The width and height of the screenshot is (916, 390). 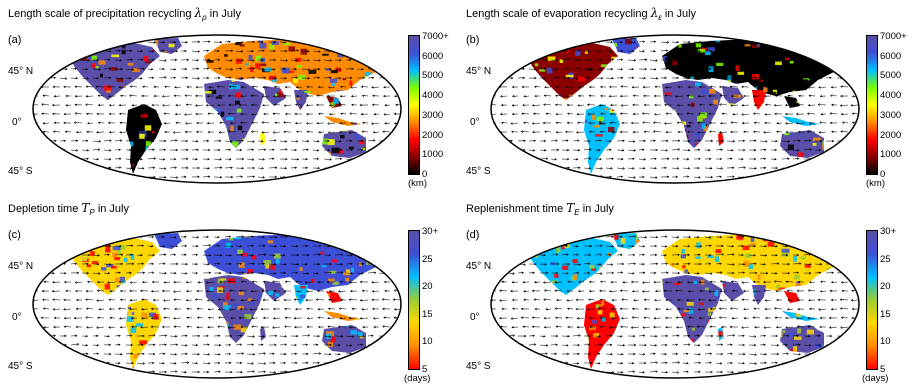 What do you see at coordinates (14, 235) in the screenshot?
I see `panel-tag: (c)` at bounding box center [14, 235].